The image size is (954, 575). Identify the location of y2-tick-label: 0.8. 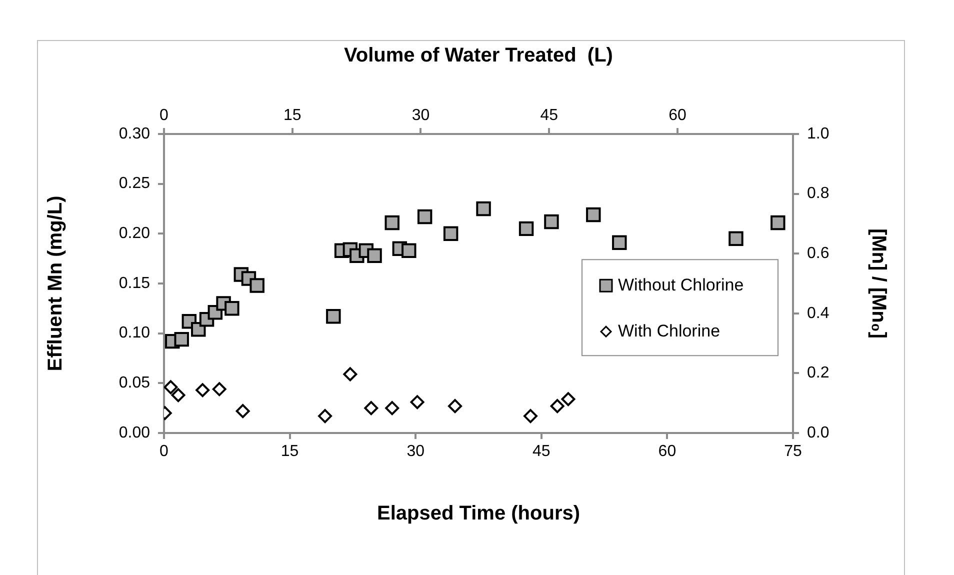
(818, 193).